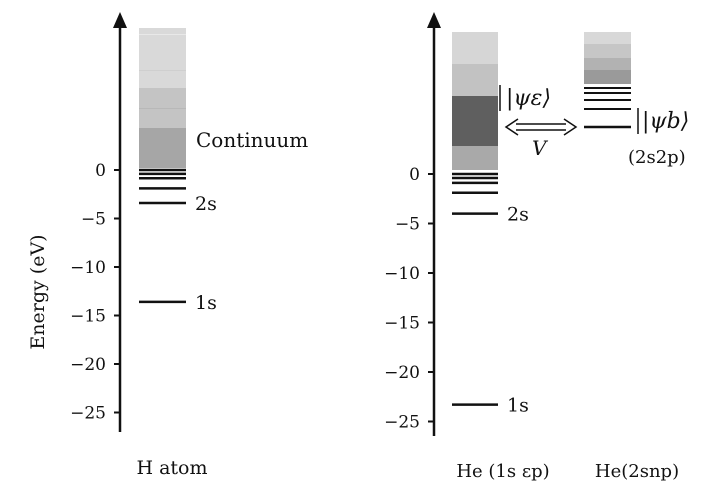 Image resolution: width=707 pixels, height=499 pixels. Describe the element at coordinates (178, 241) in the screenshot. I see `h-energy-levels: 1s 2s` at that location.